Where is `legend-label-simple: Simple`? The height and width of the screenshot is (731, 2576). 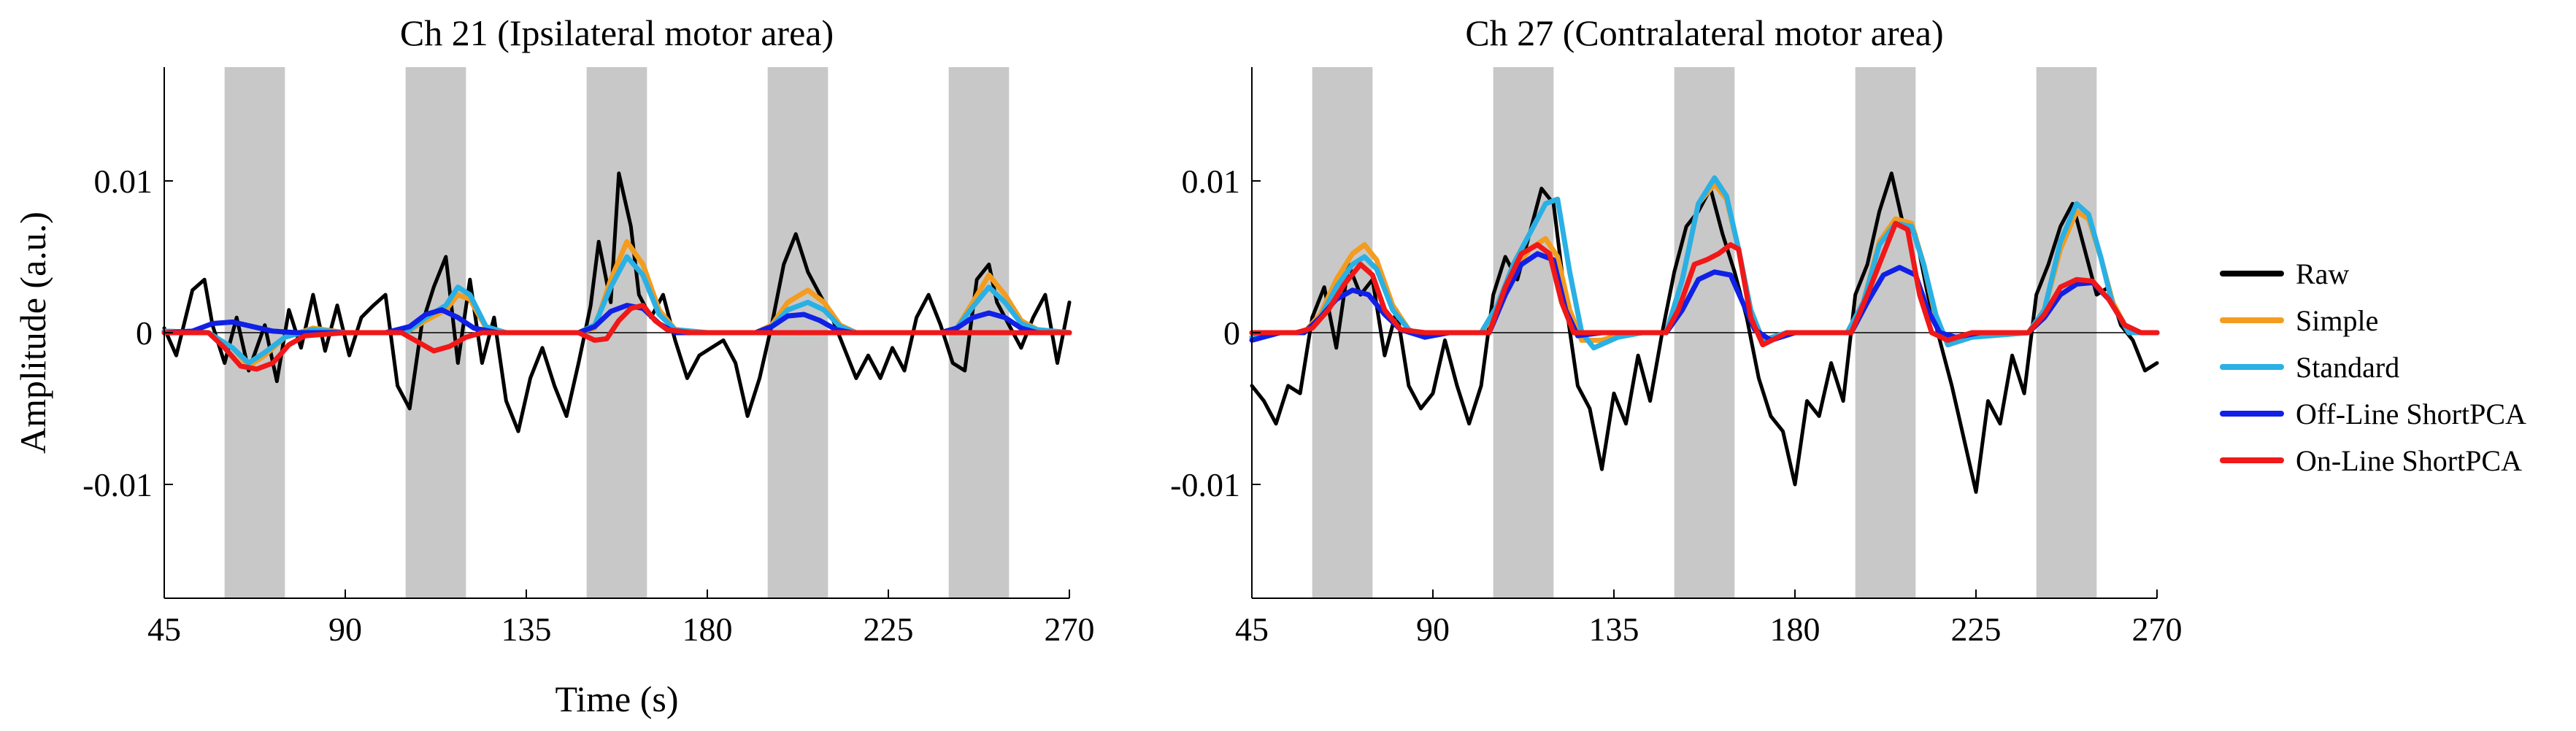
legend-label-simple: Simple is located at coordinates (2337, 320).